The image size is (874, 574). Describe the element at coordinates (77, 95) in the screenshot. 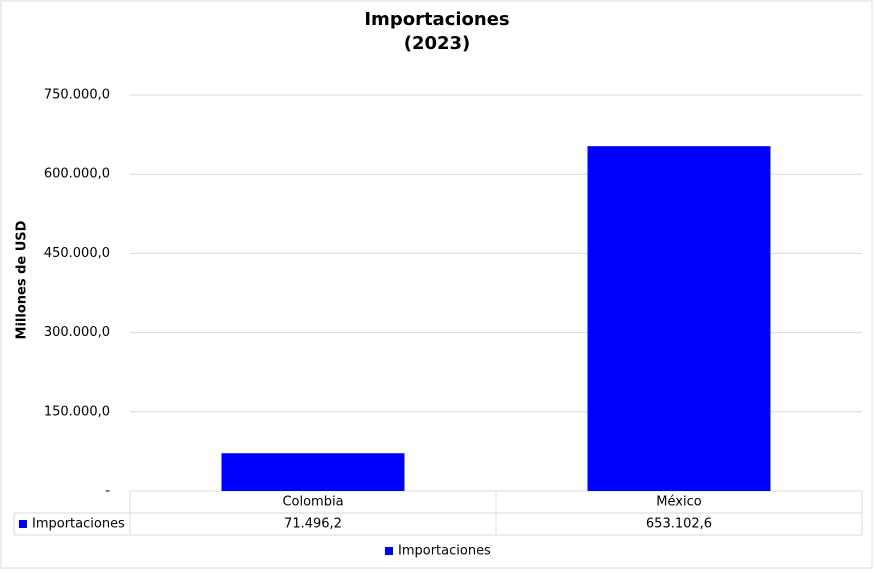

I see `y-tick-label: 750.000,0` at that location.